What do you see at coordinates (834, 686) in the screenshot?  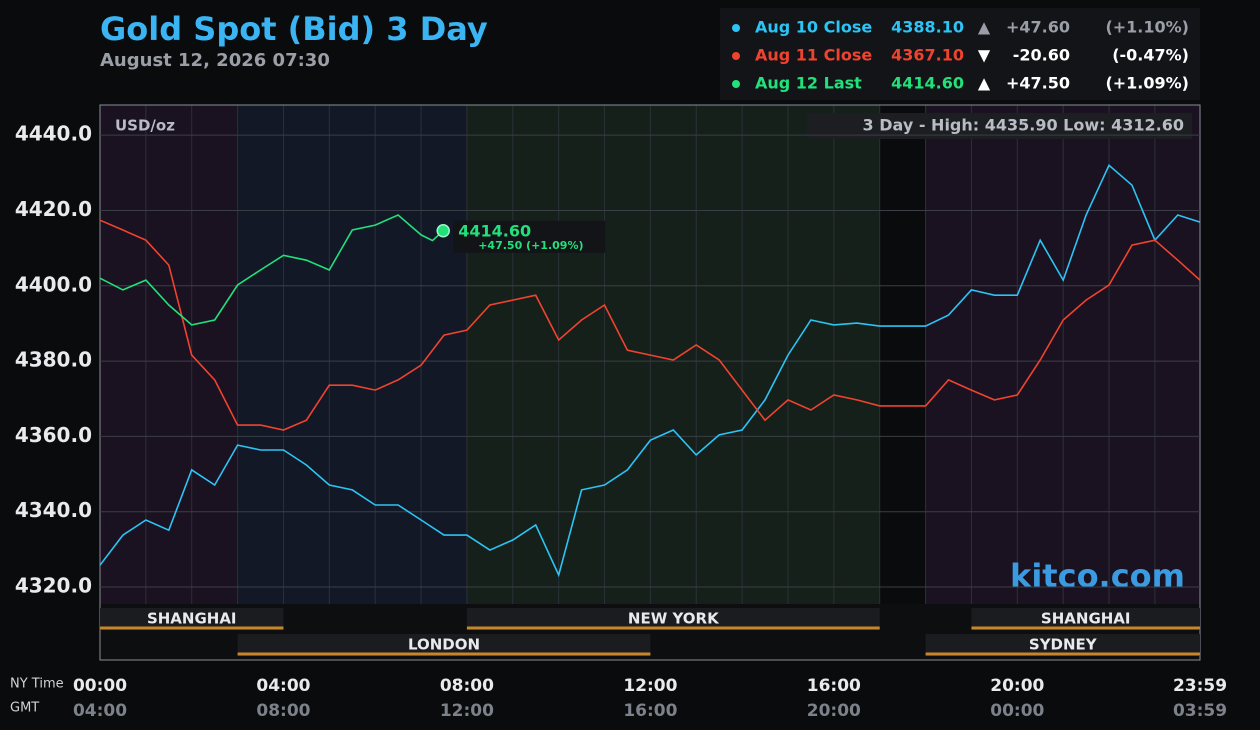 I see `x-tick-label: 16:00` at bounding box center [834, 686].